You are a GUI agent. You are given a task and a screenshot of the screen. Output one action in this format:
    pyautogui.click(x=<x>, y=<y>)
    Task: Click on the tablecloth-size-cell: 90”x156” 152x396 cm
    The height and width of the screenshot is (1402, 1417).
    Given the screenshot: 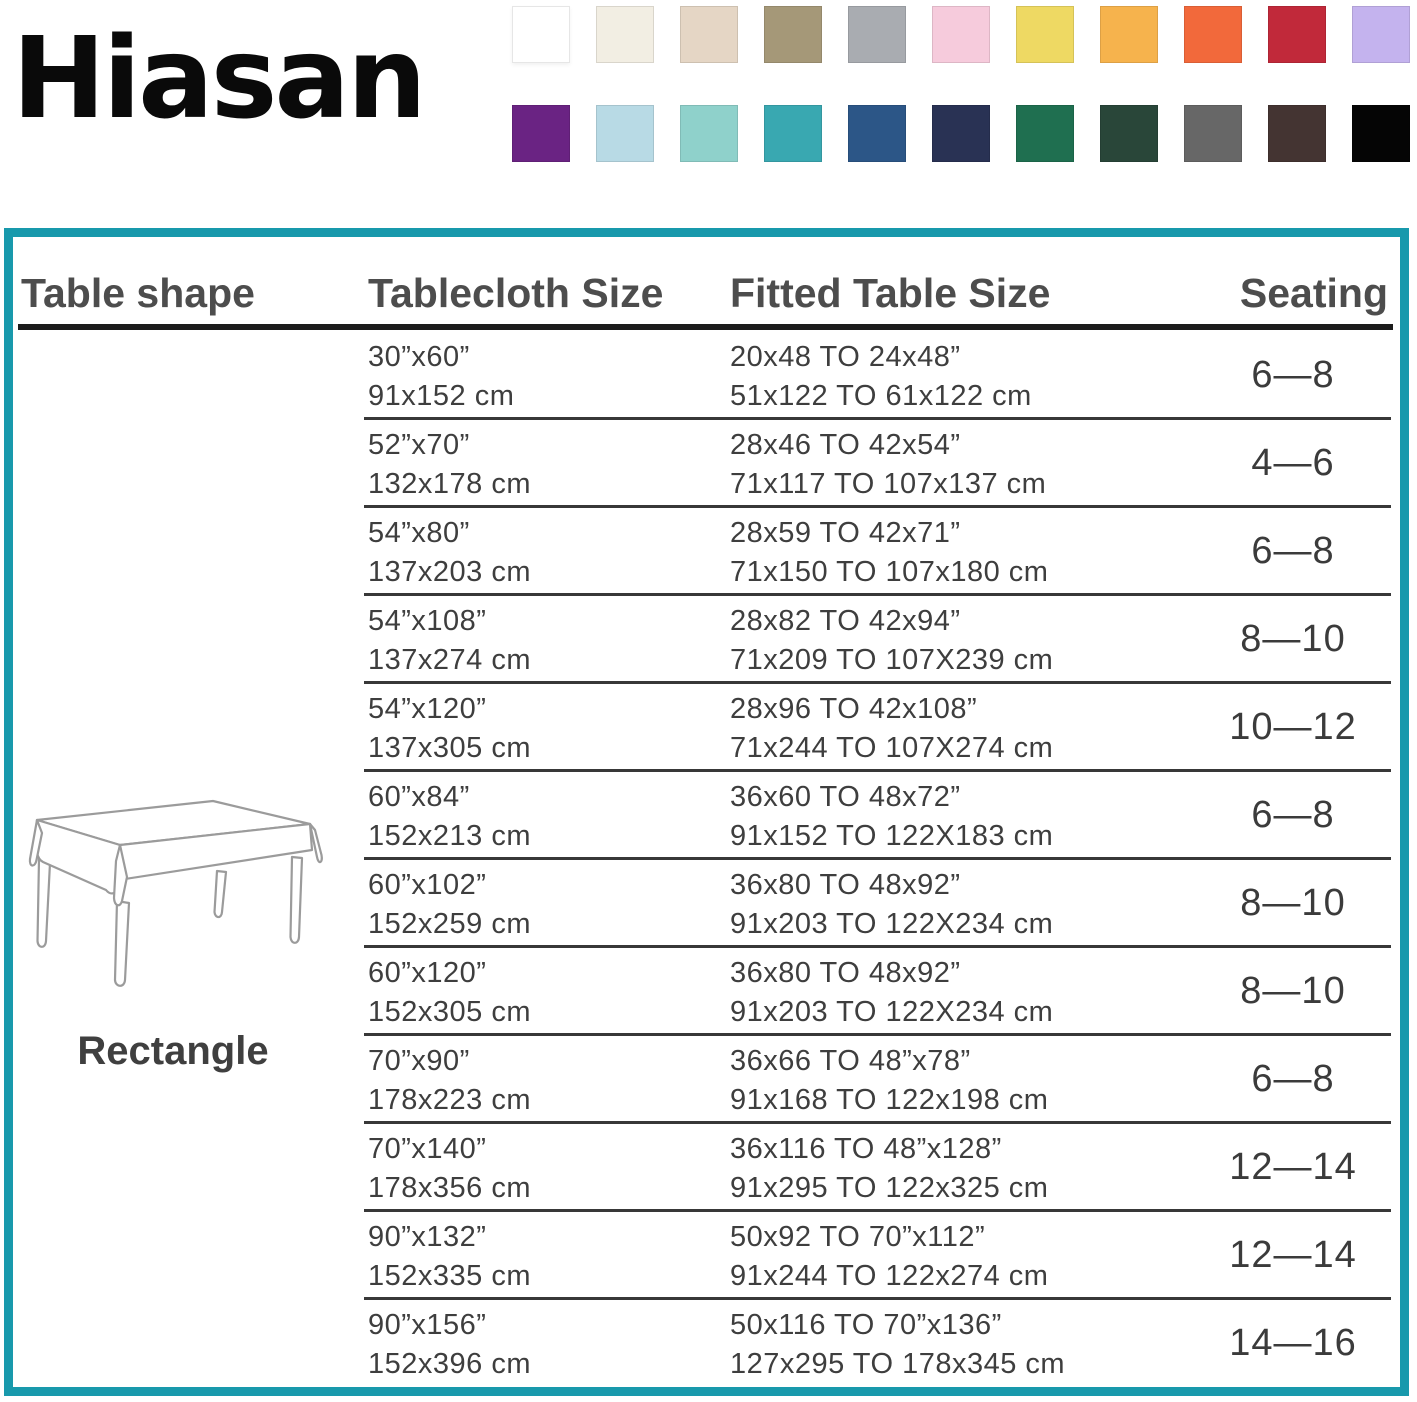 What is the action you would take?
    pyautogui.click(x=543, y=1343)
    